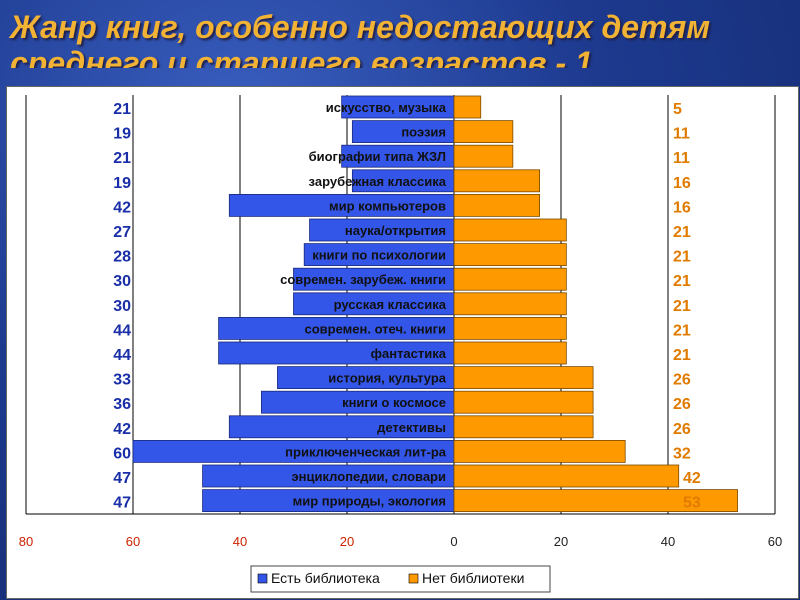  Describe the element at coordinates (377, 156) in the screenshot. I see `category-label: биографии типа ЖЗЛ` at that location.